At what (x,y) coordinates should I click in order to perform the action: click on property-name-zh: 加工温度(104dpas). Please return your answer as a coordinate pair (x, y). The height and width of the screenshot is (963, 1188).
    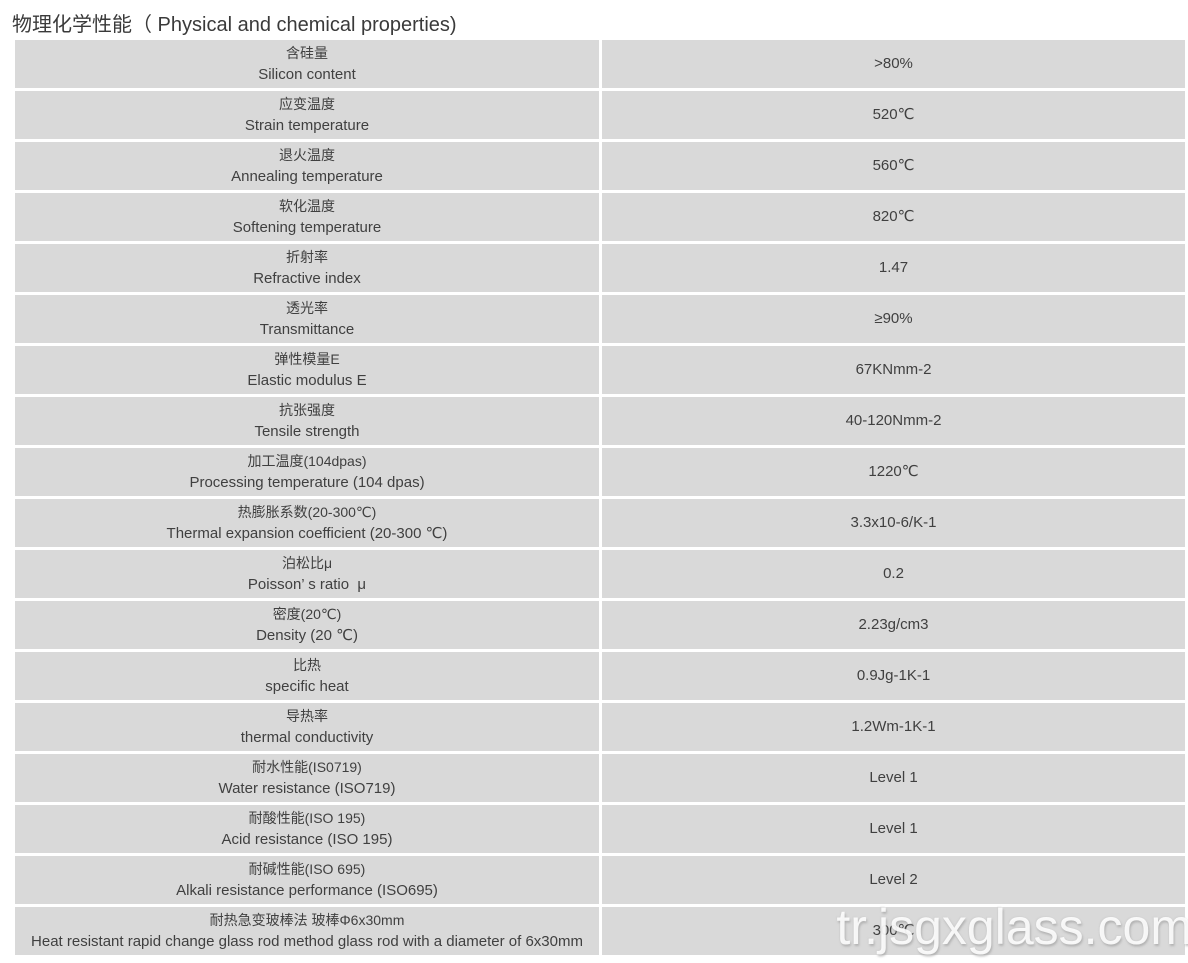
    Looking at the image, I should click on (307, 461).